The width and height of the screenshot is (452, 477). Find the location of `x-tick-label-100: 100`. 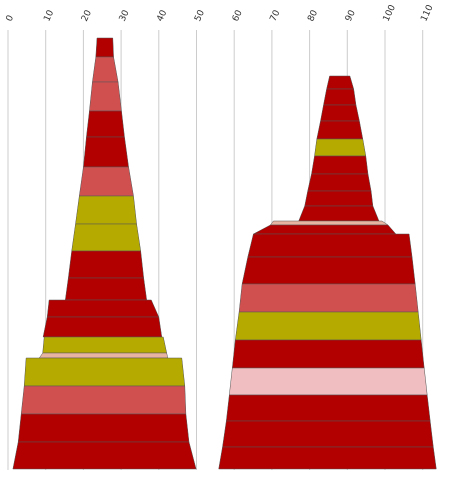

x-tick-label-100: 100 is located at coordinates (390, 13).